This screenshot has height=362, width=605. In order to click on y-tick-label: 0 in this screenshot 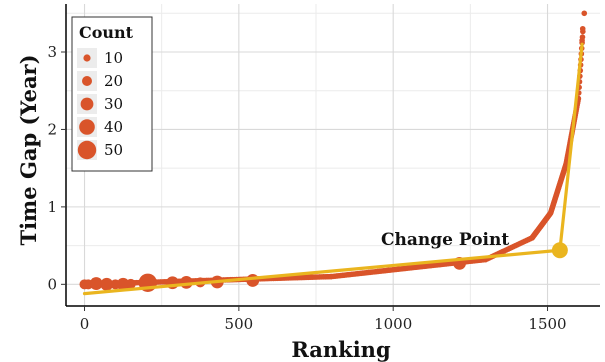, I will do `click(52, 284)`.